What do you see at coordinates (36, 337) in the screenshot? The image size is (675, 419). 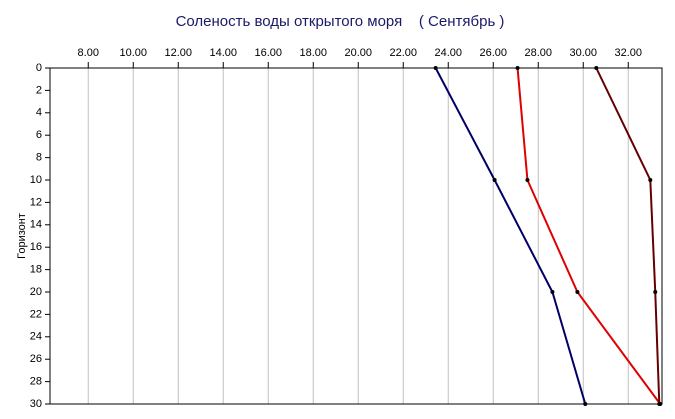 I see `y-tick-label: 24` at bounding box center [36, 337].